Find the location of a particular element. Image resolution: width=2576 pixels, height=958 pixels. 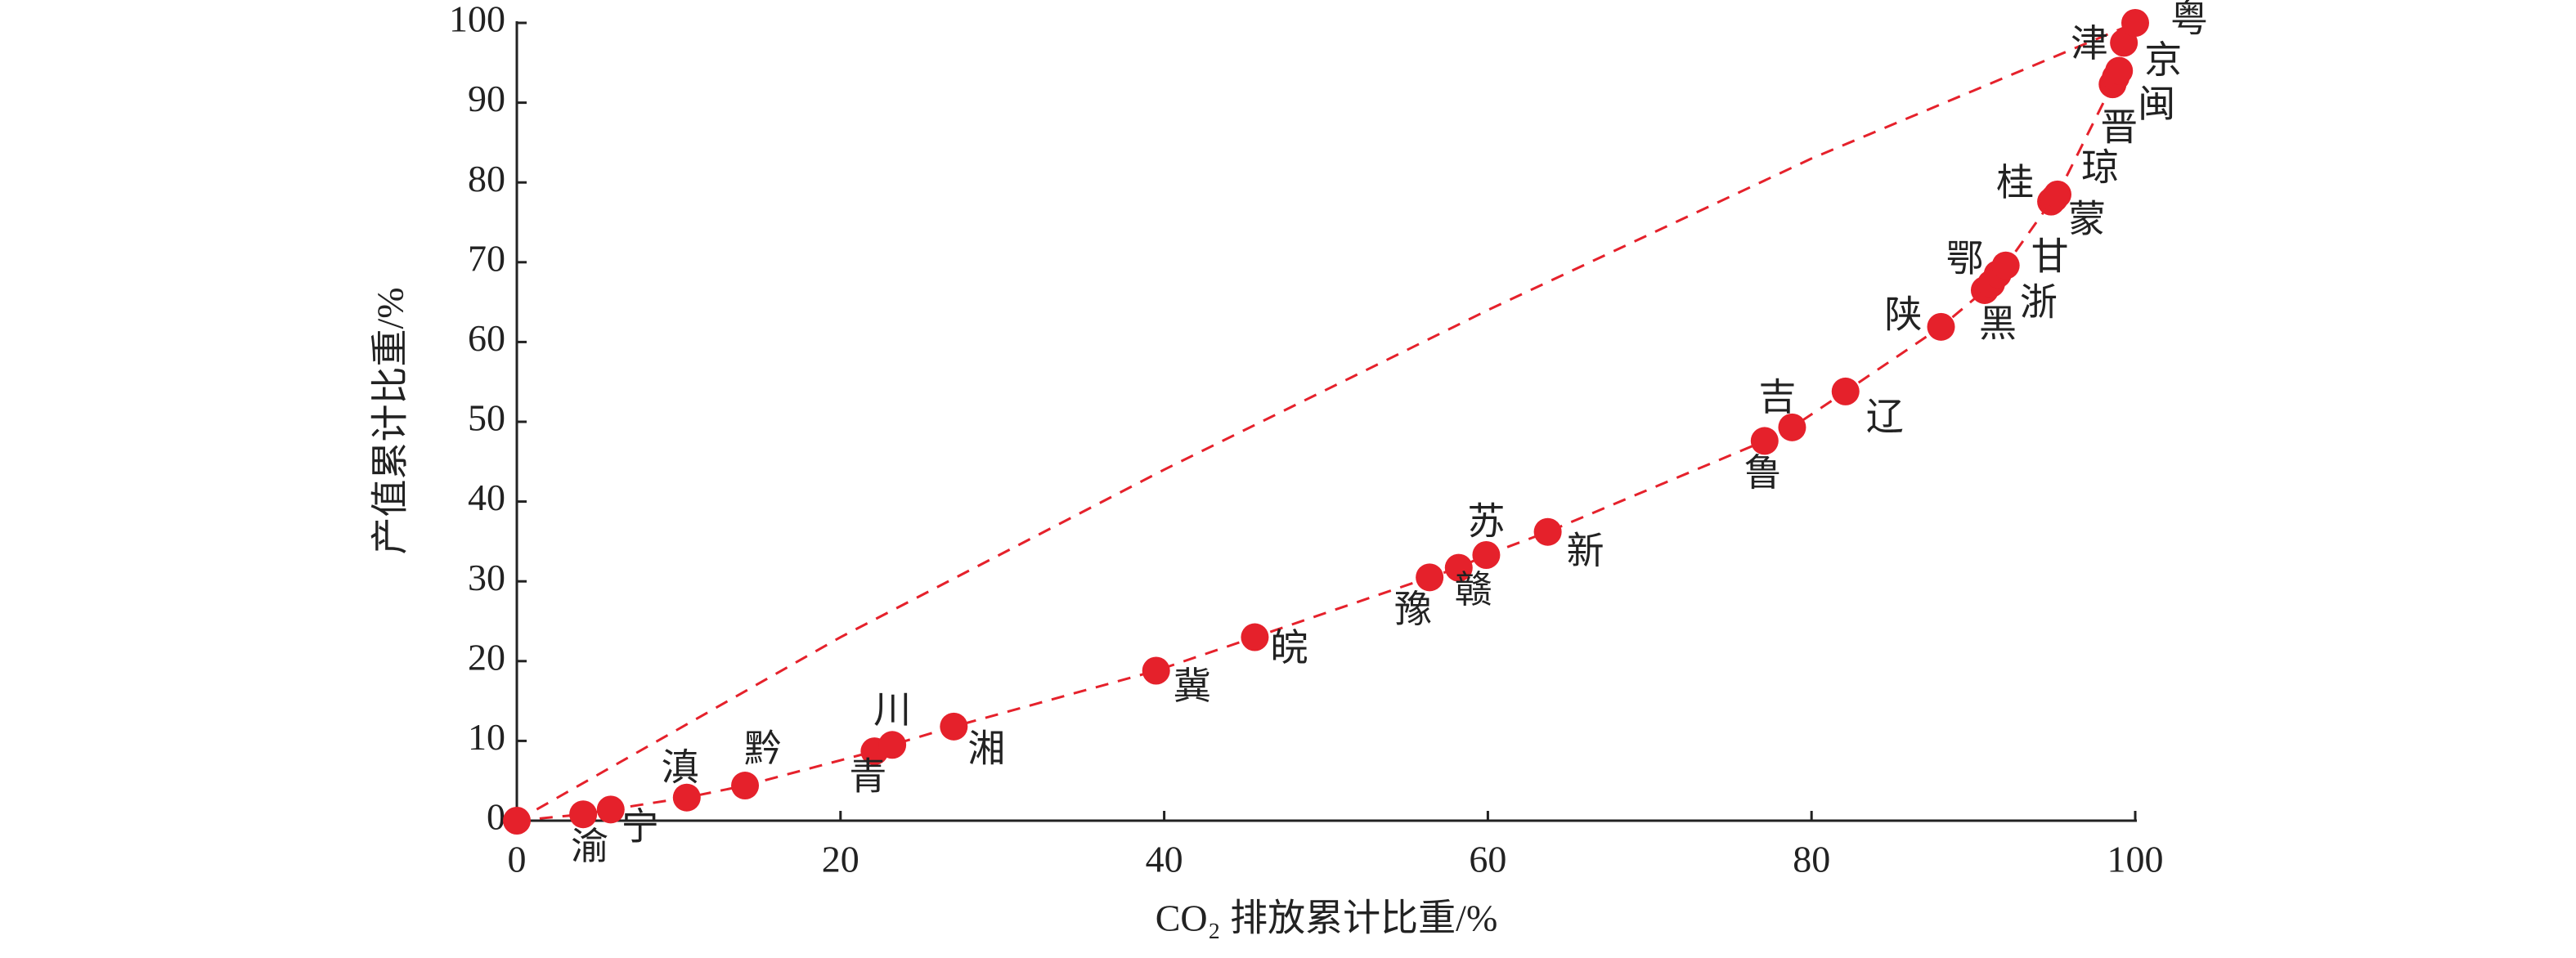

point-label: 宁 is located at coordinates (640, 827).